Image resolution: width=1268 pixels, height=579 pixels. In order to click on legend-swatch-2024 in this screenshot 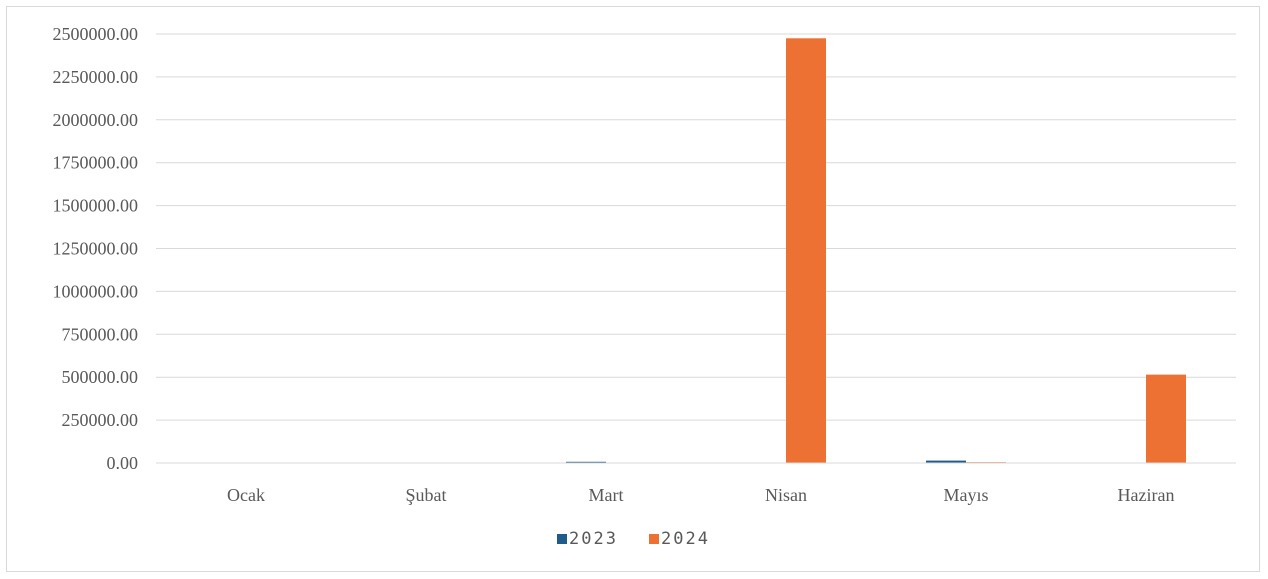, I will do `click(654, 539)`.